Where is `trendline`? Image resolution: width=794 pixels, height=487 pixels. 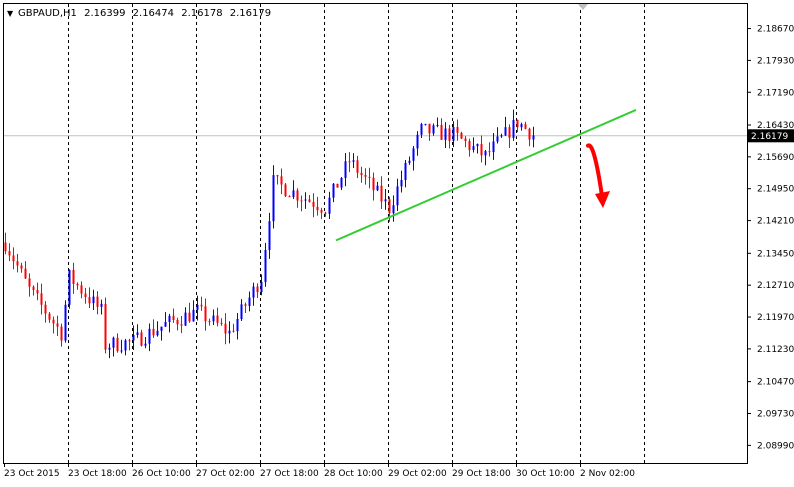
trendline is located at coordinates (486, 175).